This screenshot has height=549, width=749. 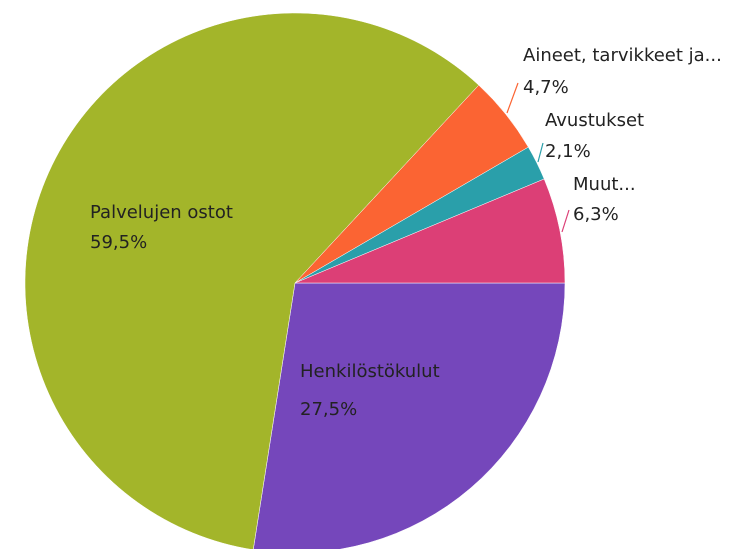 What do you see at coordinates (161, 212) in the screenshot?
I see `slice-label: Palvelujen ostot` at bounding box center [161, 212].